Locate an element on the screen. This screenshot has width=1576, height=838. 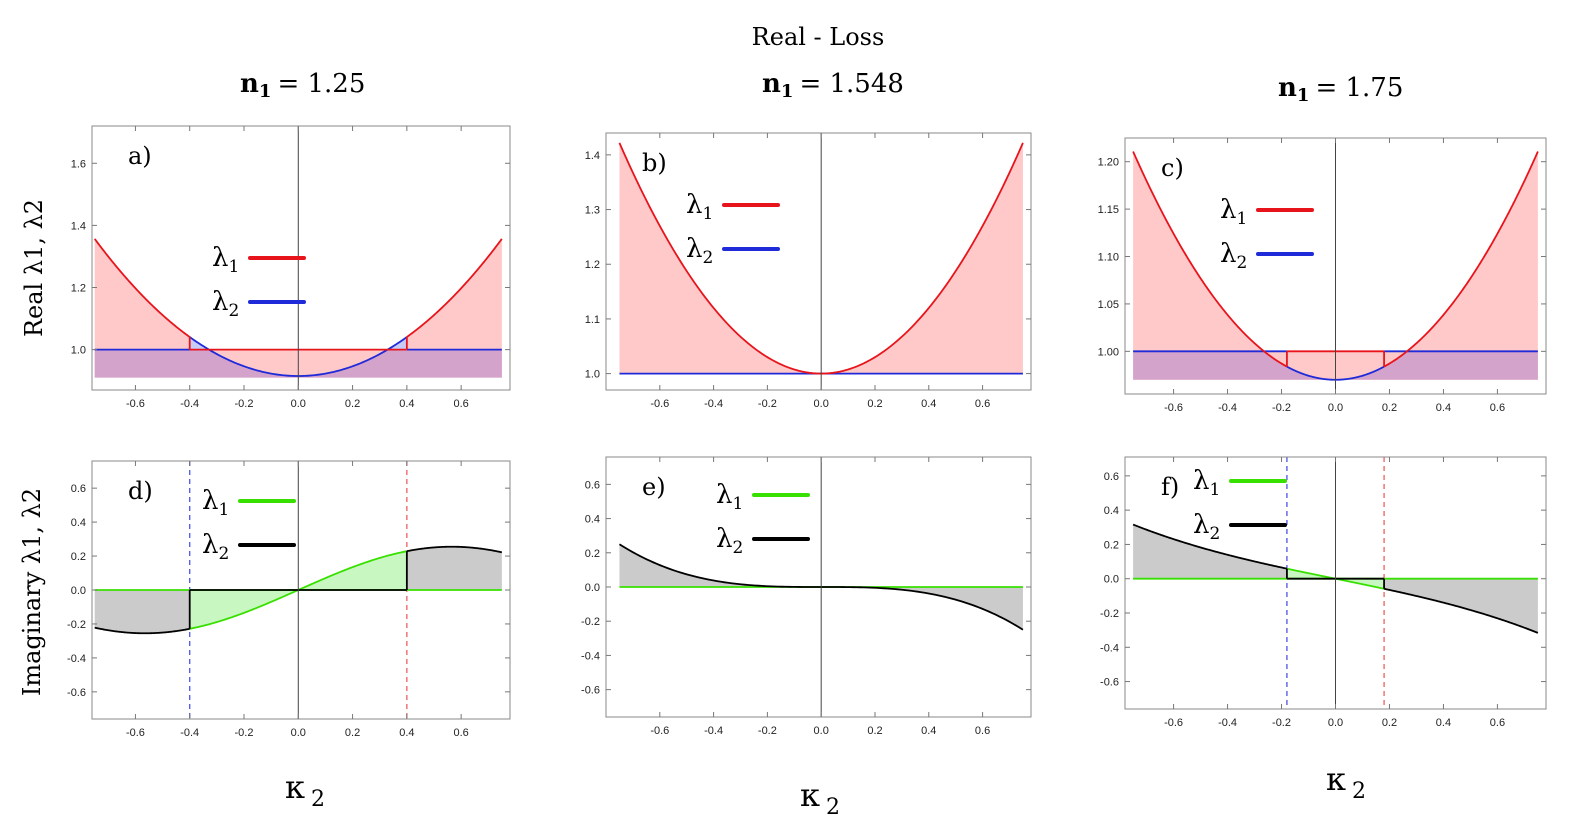
panel-label: d) is located at coordinates (140, 491).